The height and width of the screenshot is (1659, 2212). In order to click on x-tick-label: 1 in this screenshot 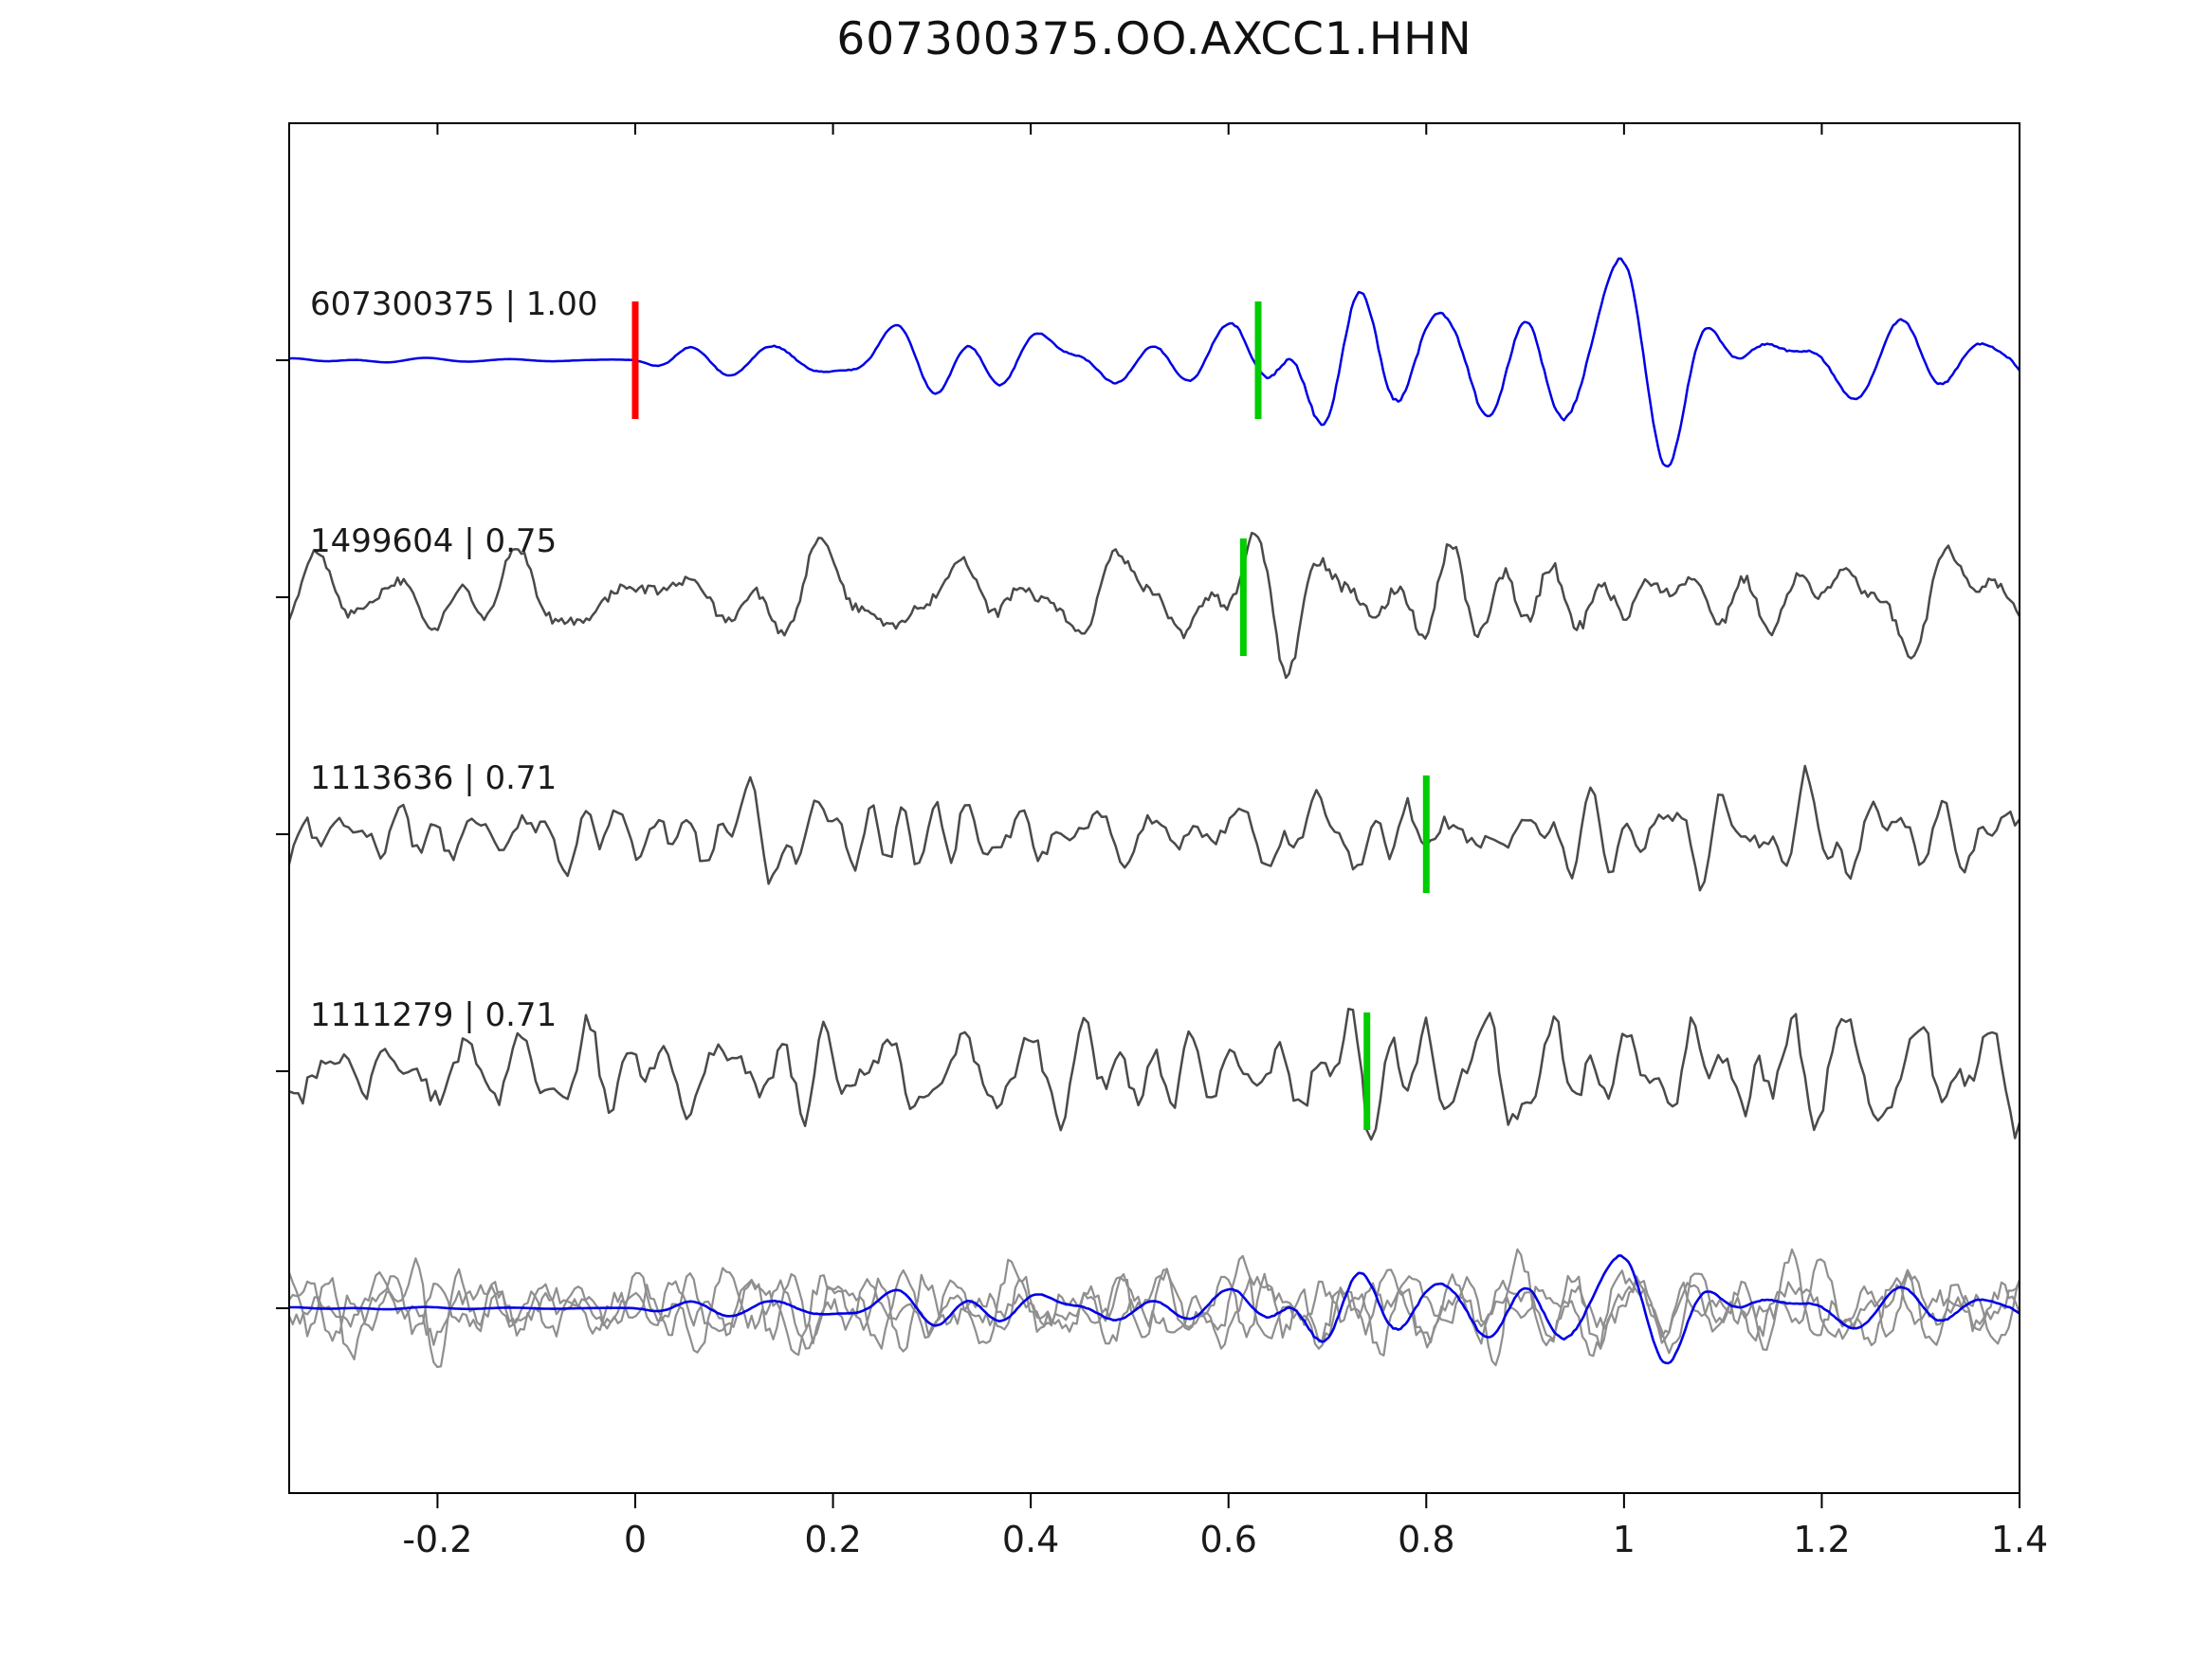, I will do `click(1624, 1539)`.